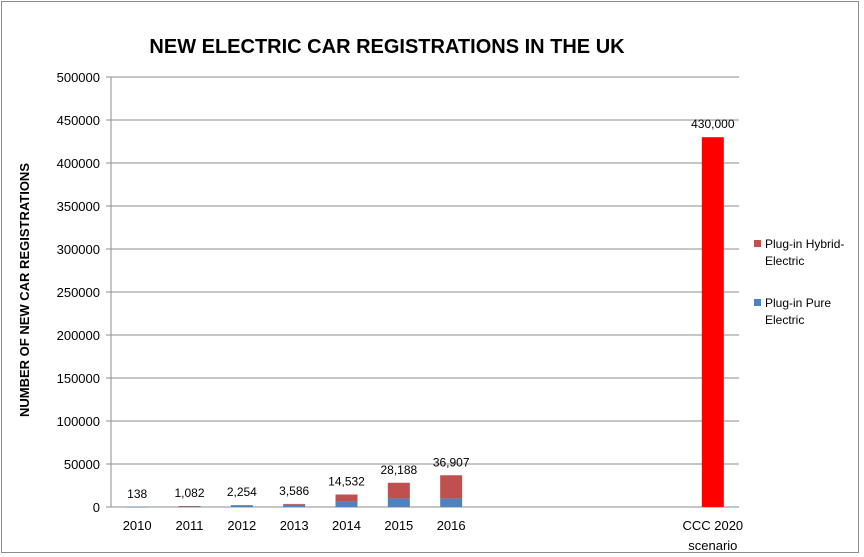 The height and width of the screenshot is (557, 864). Describe the element at coordinates (96, 507) in the screenshot. I see `y-tick-label: 0` at that location.